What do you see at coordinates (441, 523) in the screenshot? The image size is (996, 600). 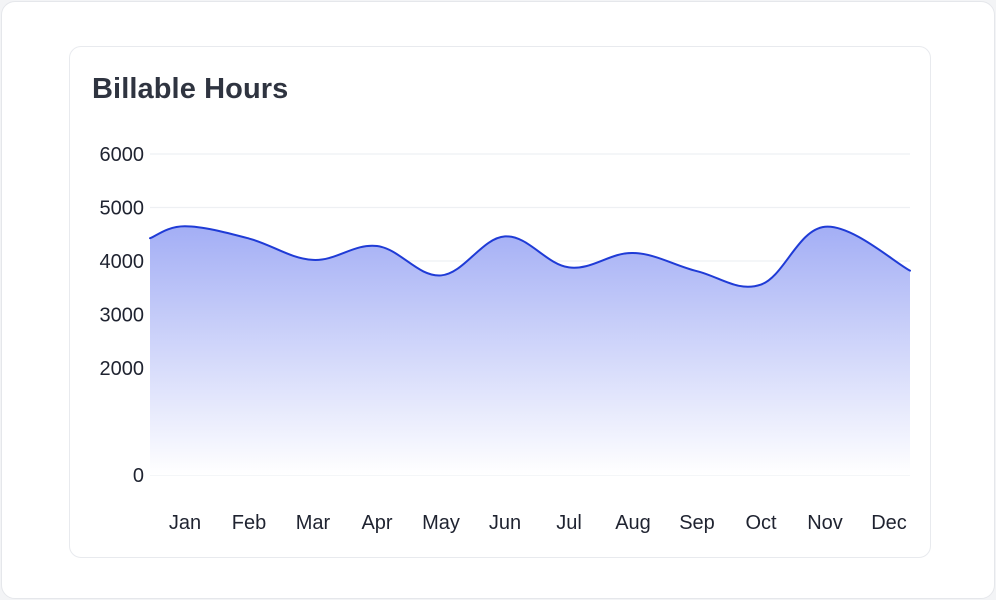 I see `x-tick-label: May` at bounding box center [441, 523].